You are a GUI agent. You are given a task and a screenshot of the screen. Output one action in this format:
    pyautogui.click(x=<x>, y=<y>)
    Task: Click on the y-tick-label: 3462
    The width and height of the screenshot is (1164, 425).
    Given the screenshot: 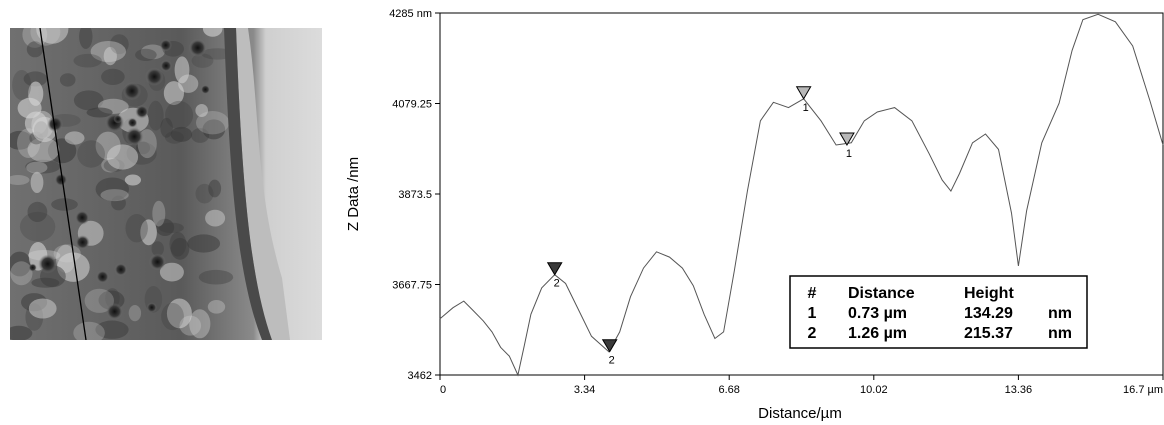 What is the action you would take?
    pyautogui.click(x=420, y=376)
    